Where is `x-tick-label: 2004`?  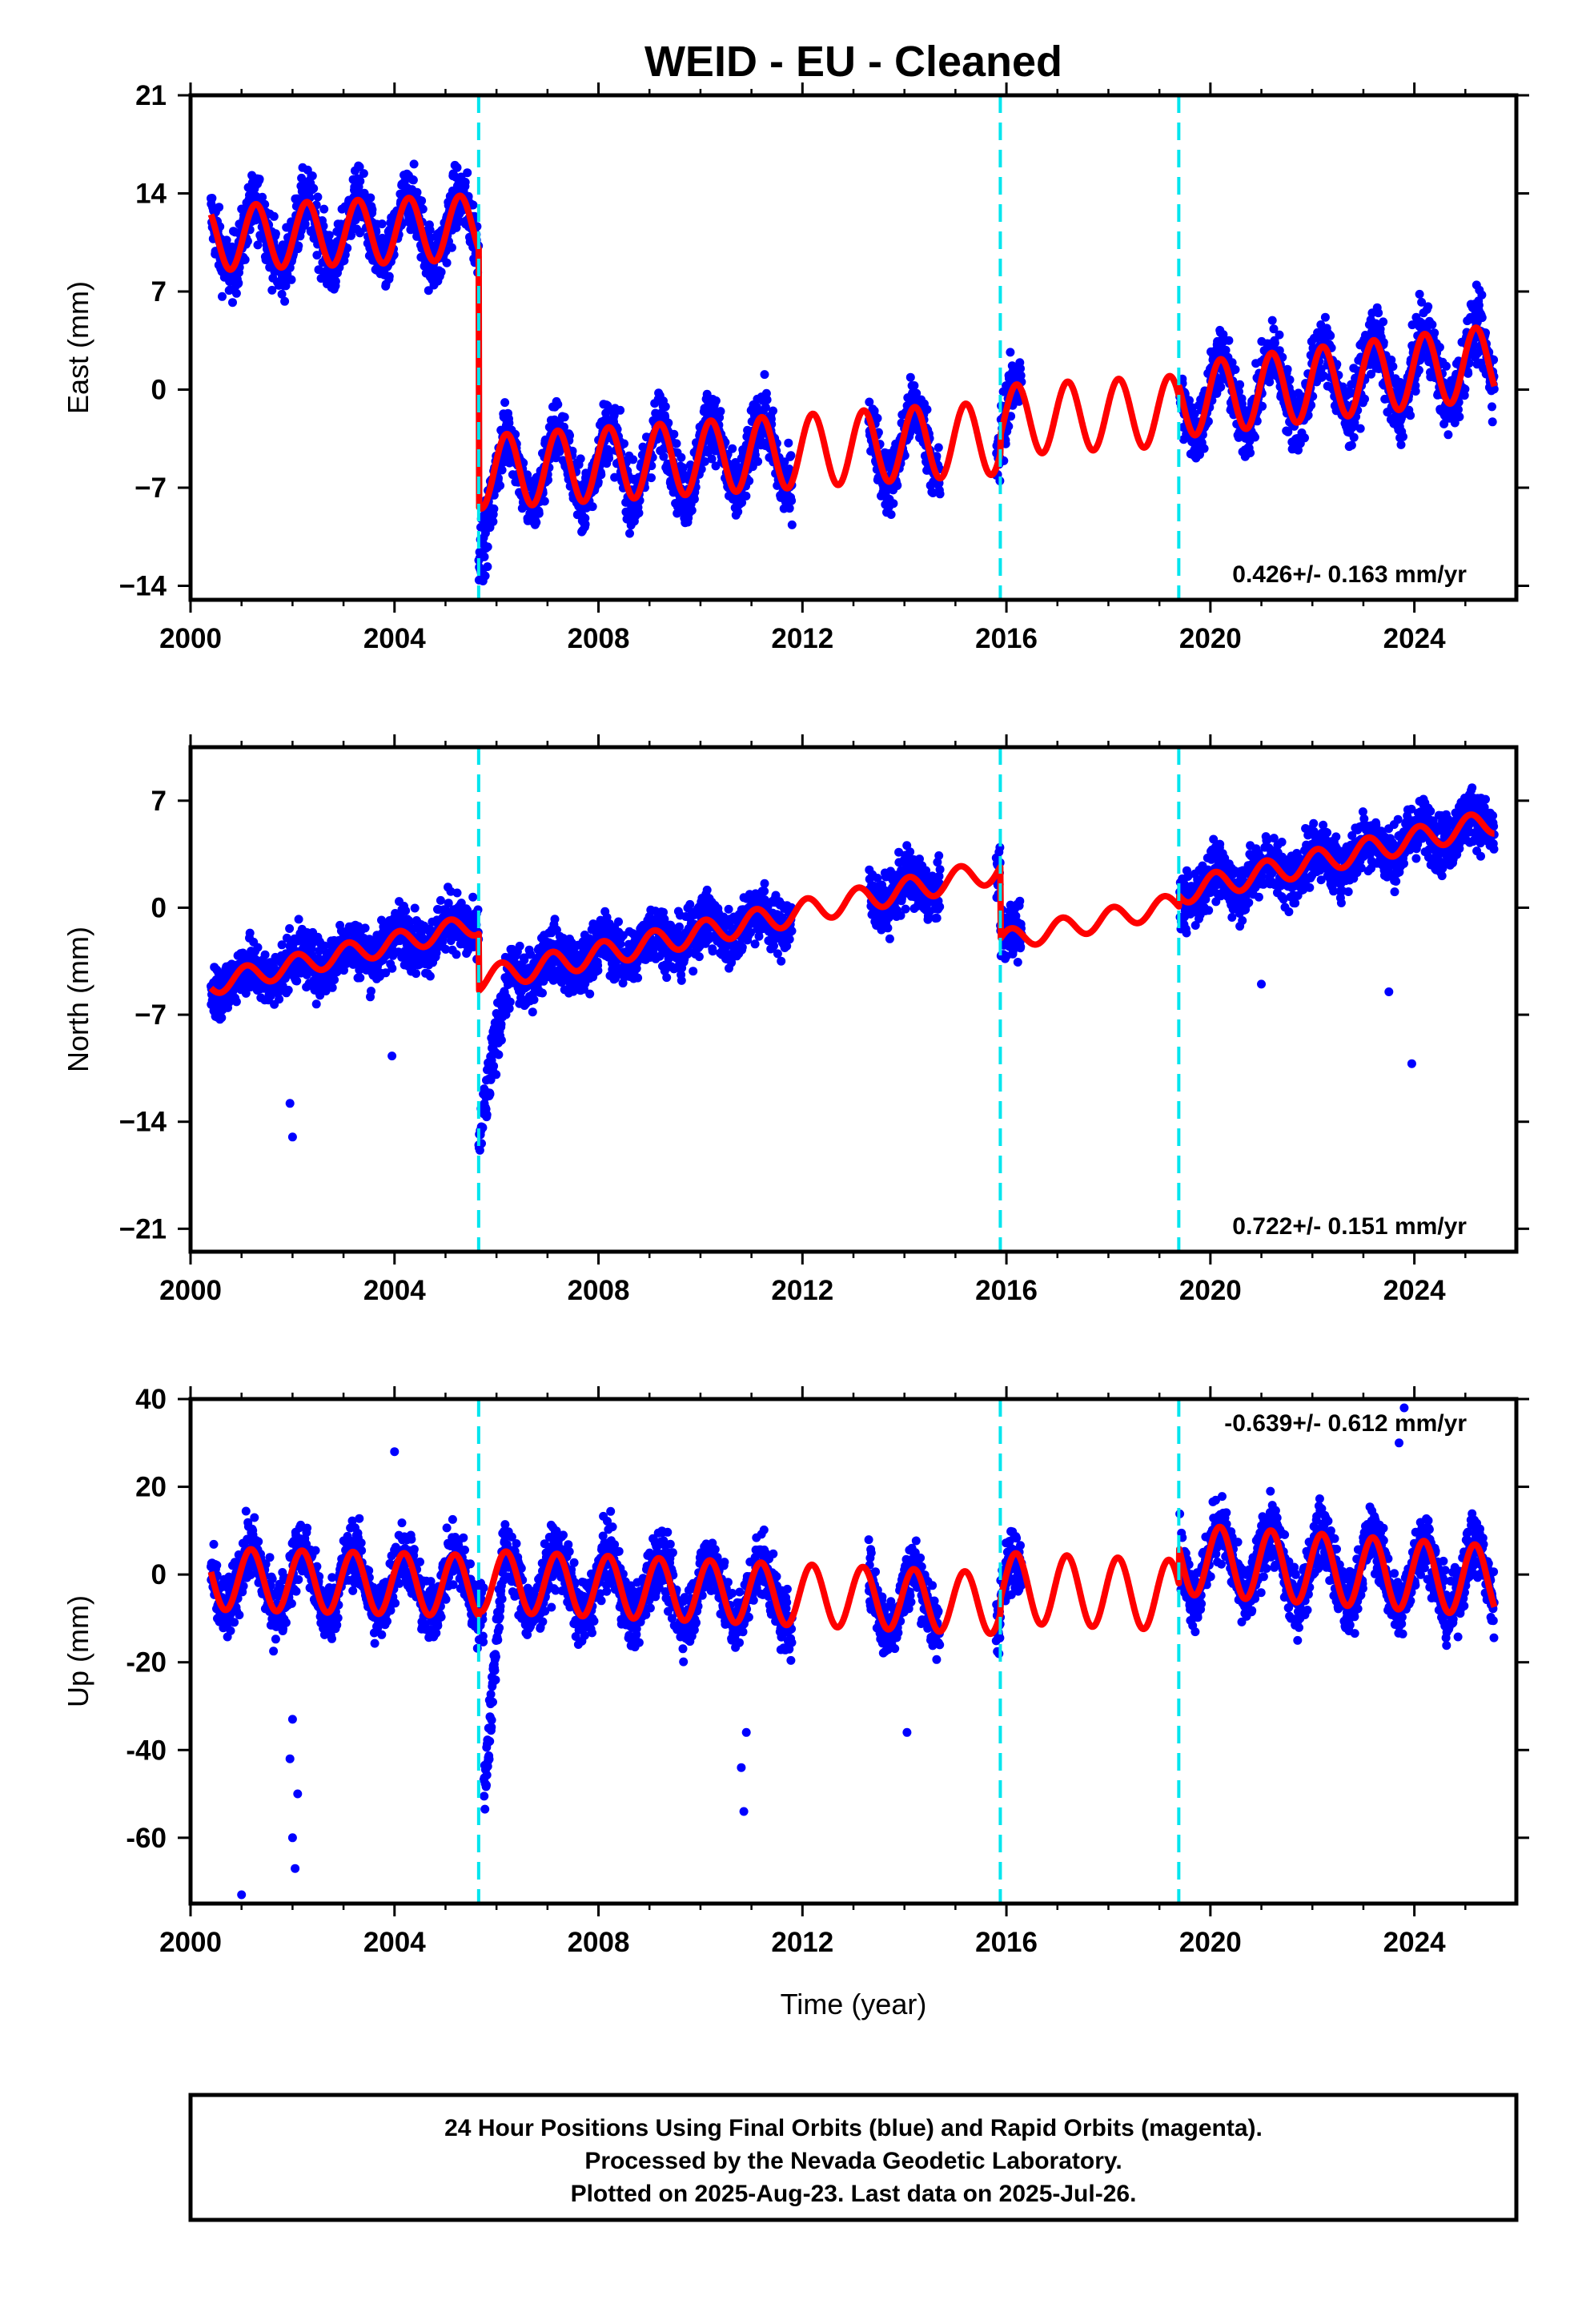
x-tick-label: 2004 is located at coordinates (395, 638).